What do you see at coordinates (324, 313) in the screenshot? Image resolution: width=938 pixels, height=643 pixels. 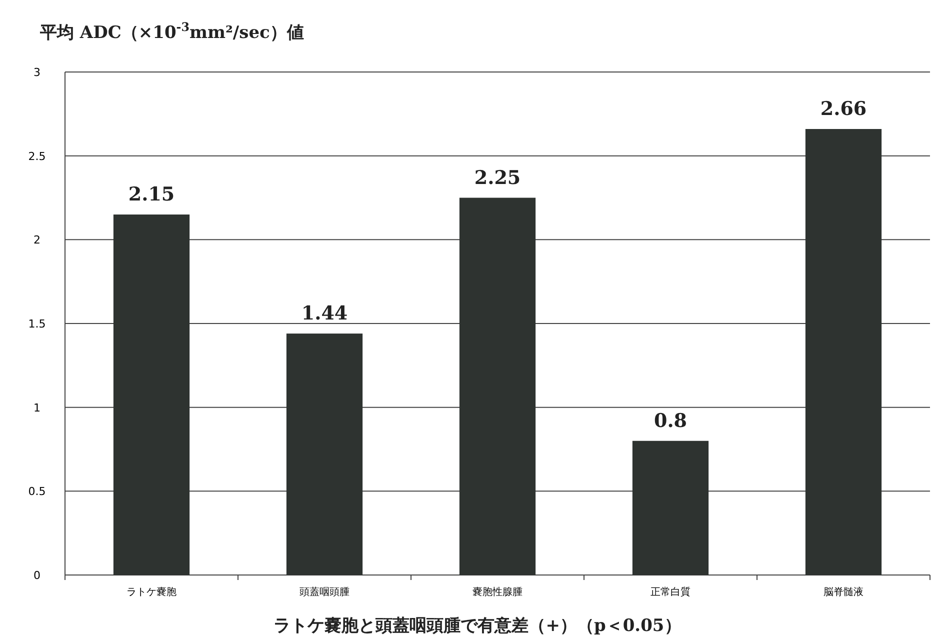 I see `data-label: 1.44` at bounding box center [324, 313].